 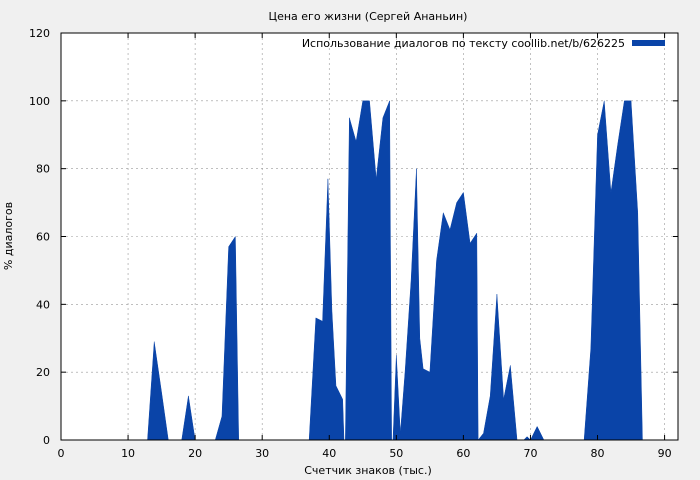 I want to click on x-axis-label: Счетчик знаков (тыс.), so click(x=368, y=470).